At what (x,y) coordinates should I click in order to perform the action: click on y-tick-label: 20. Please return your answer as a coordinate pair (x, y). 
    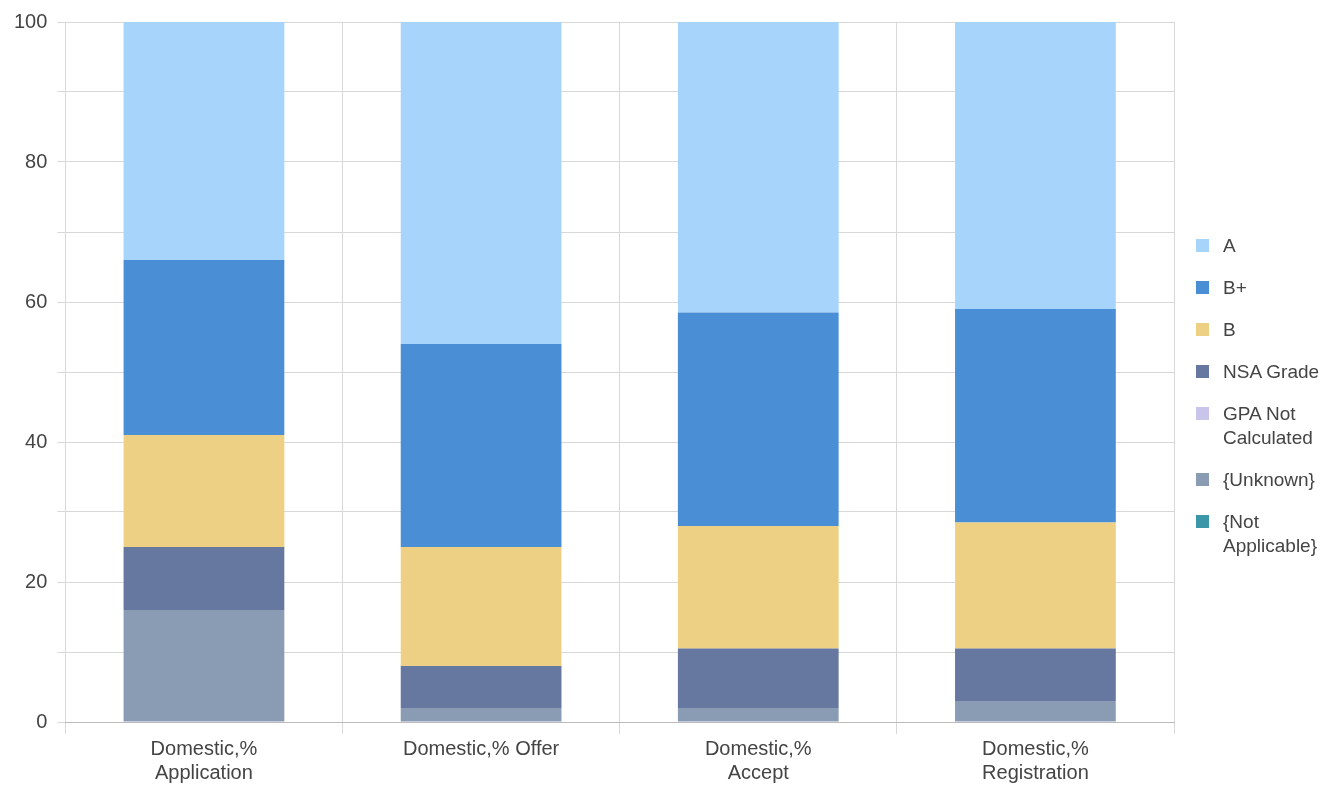
    Looking at the image, I should click on (36, 580).